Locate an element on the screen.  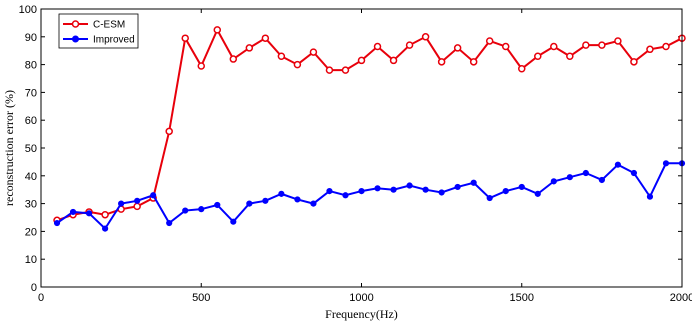
y-tick-label: 70 is located at coordinates (31, 93).